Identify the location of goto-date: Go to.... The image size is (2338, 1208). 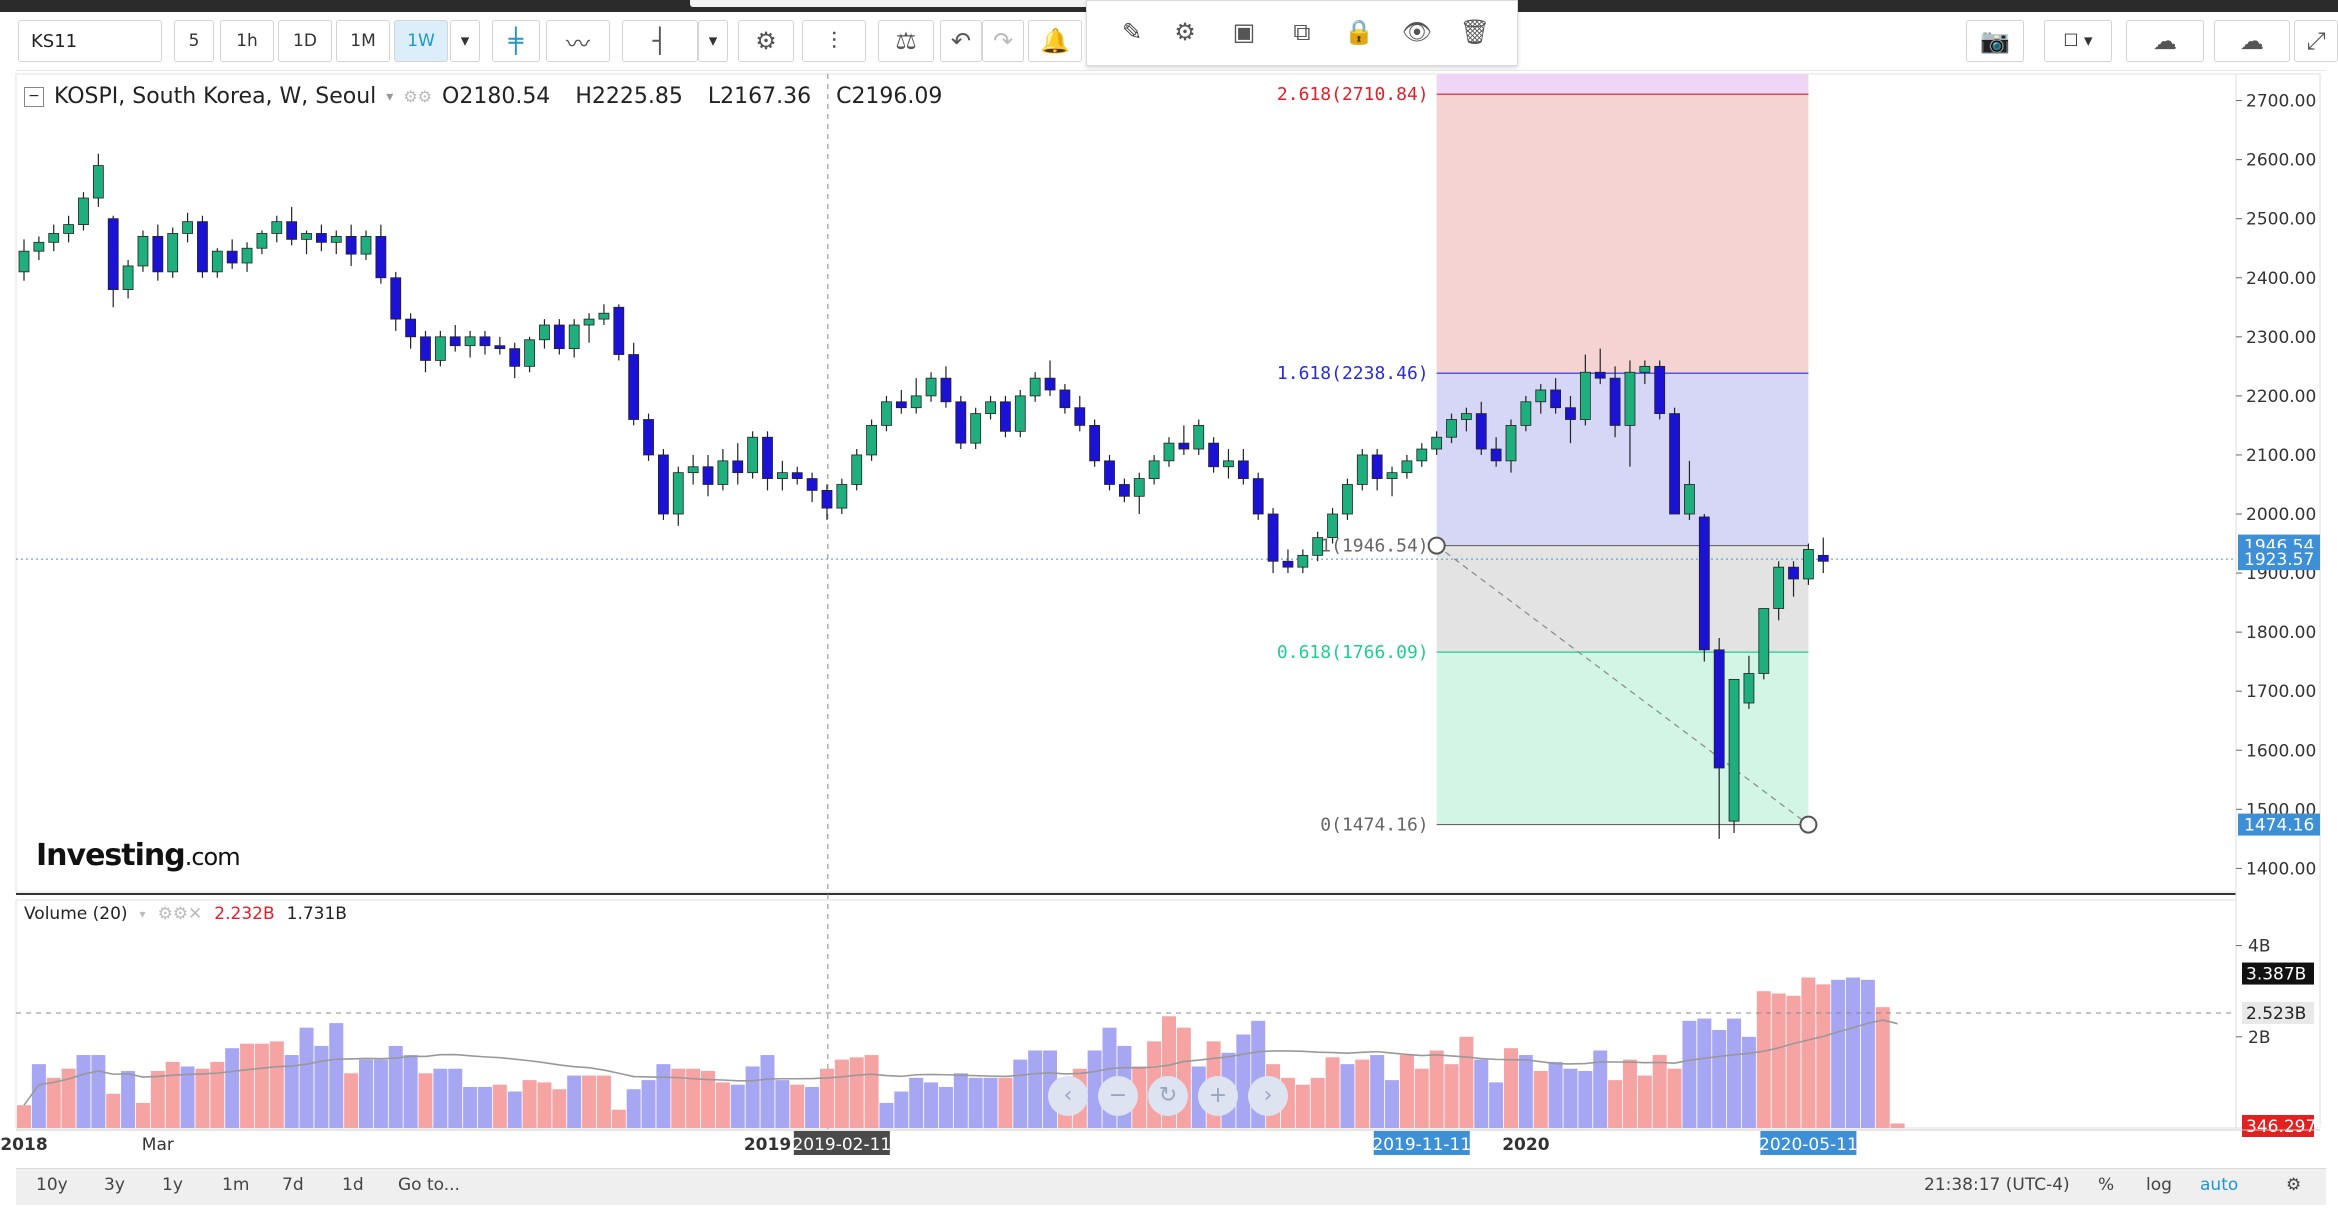
(429, 1185).